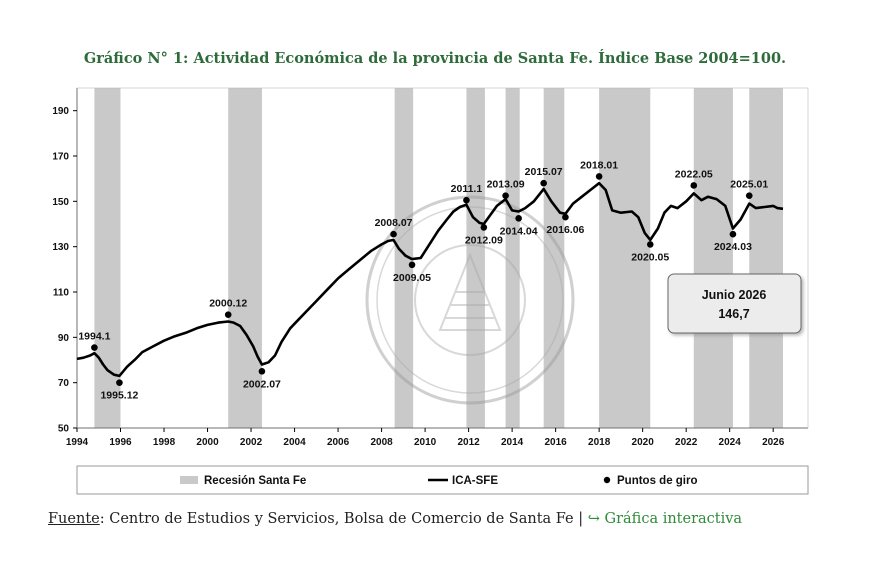 Image resolution: width=870 pixels, height=580 pixels. I want to click on y-tick-label: 130, so click(60, 247).